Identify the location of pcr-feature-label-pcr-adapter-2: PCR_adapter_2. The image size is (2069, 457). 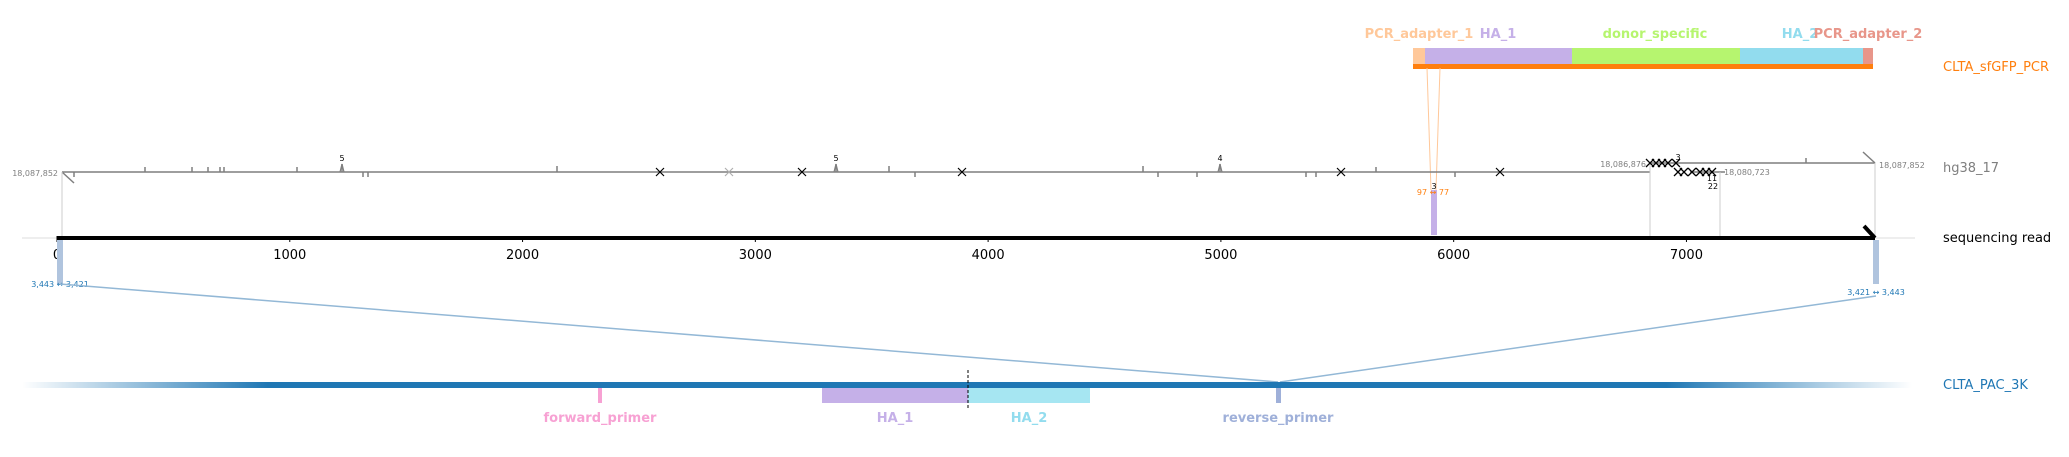
(1868, 34).